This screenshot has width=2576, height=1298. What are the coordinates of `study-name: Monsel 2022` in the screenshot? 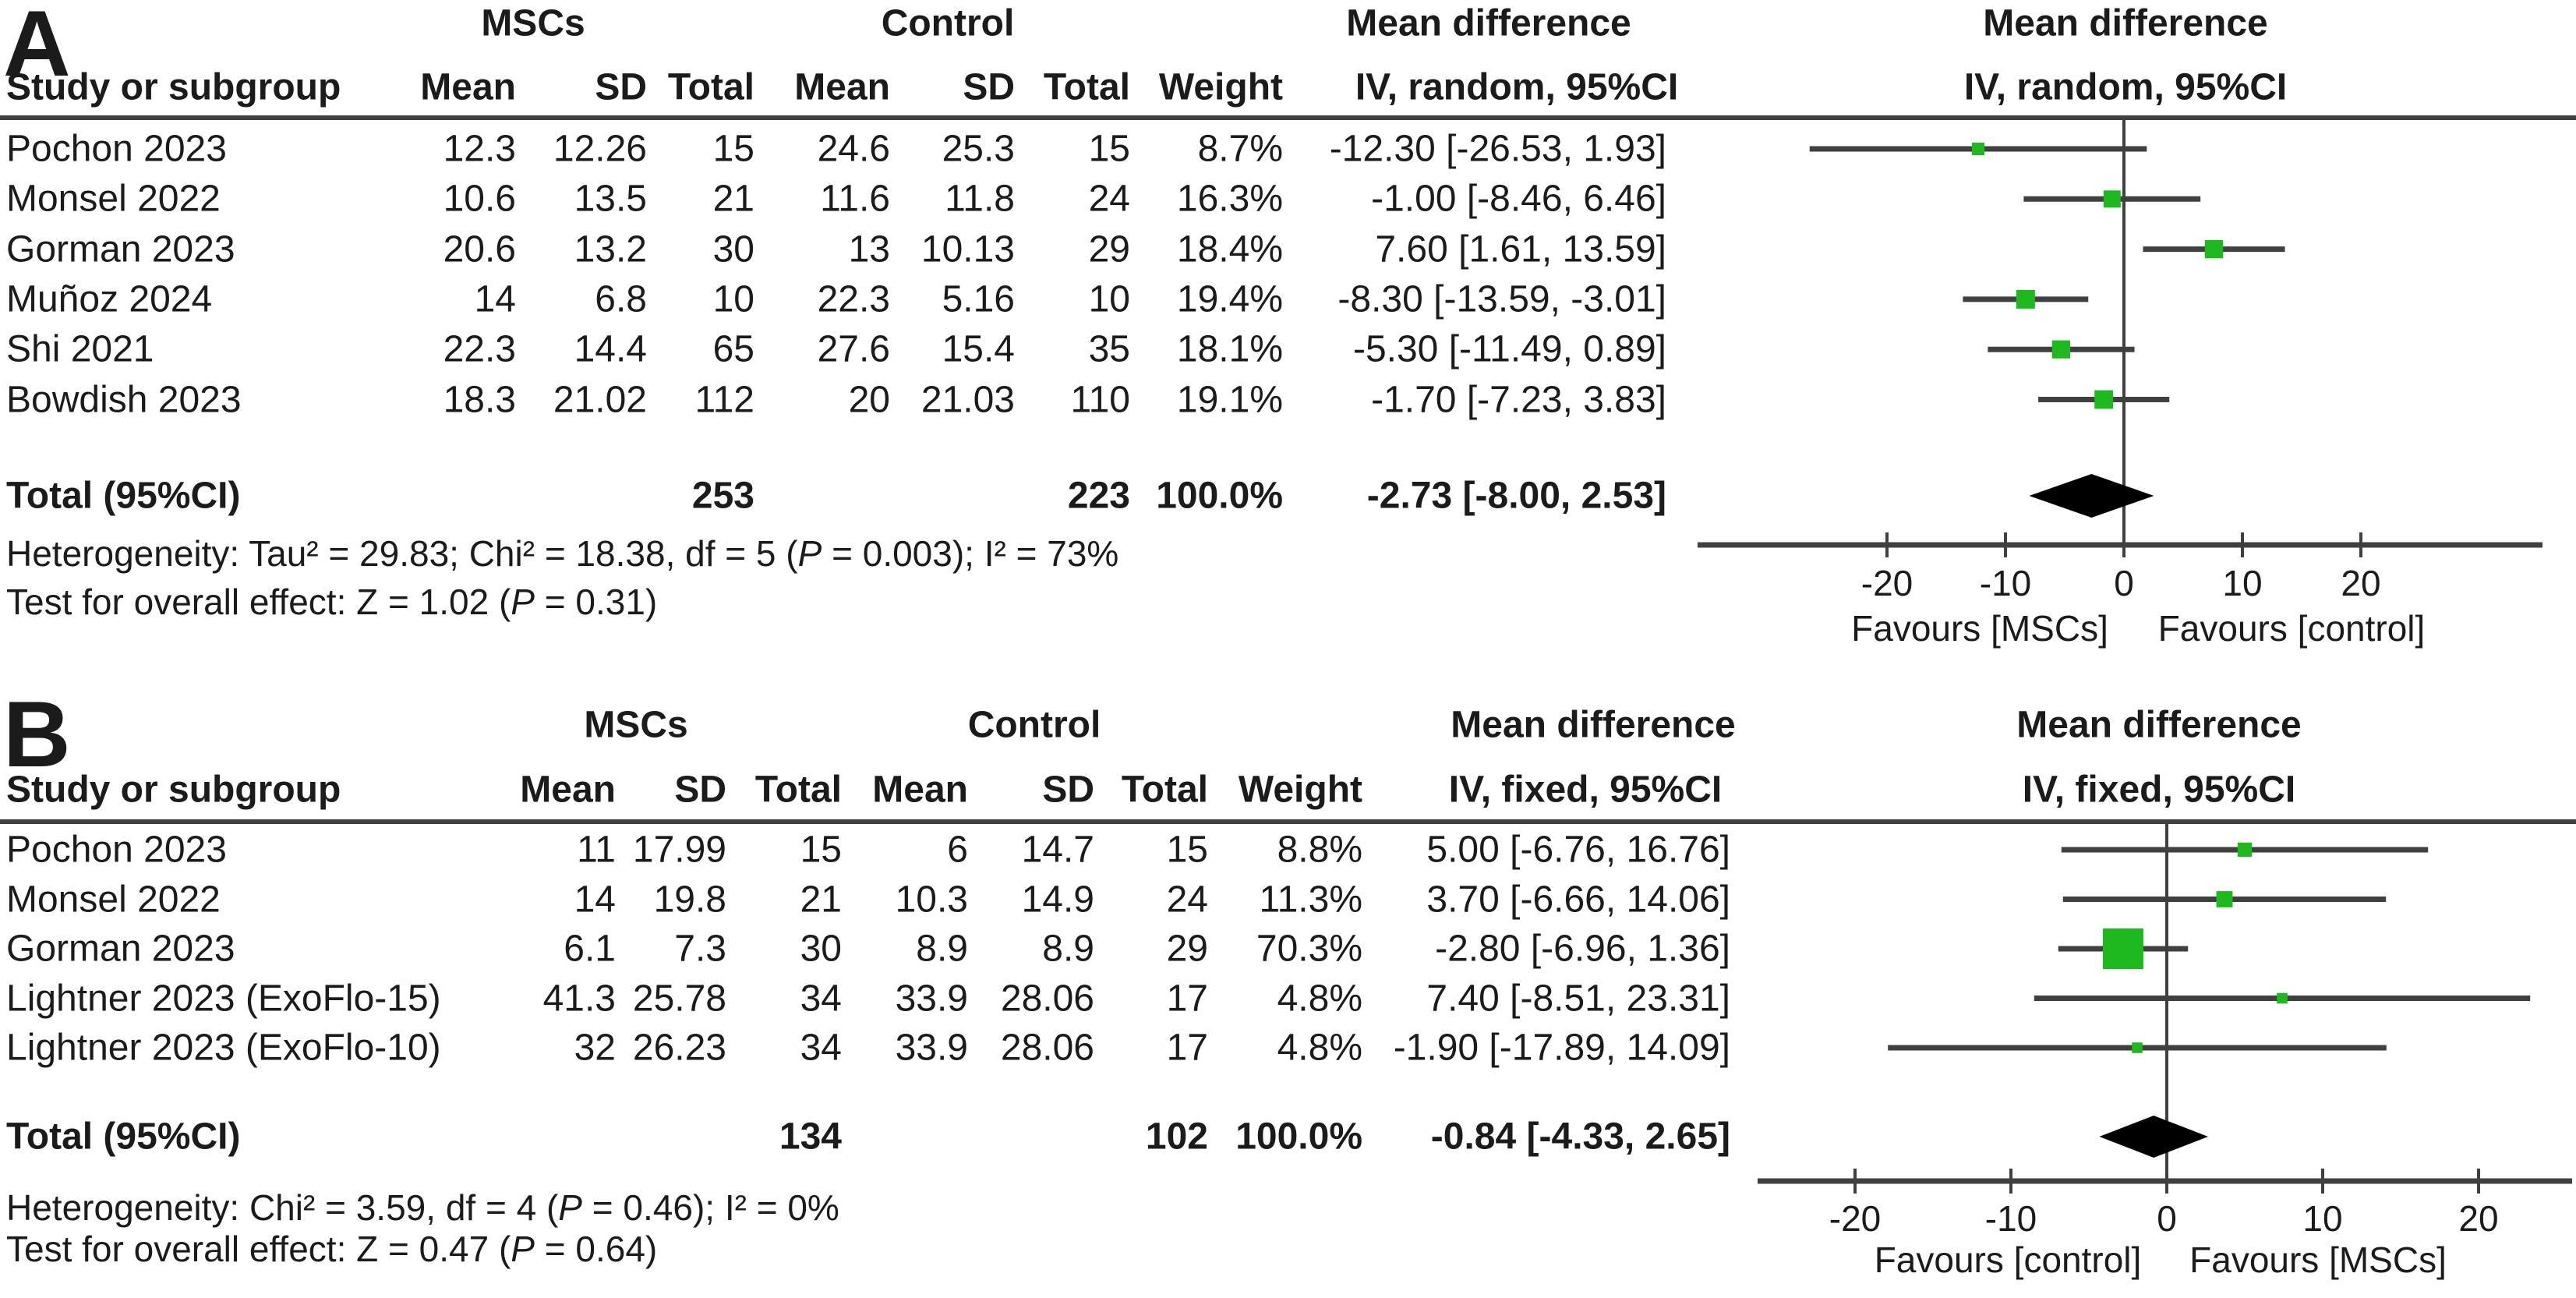 It's located at (113, 899).